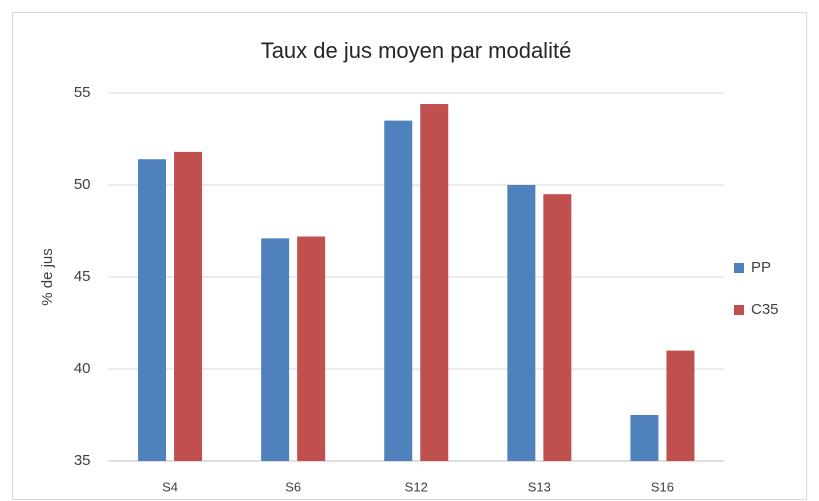 Image resolution: width=819 pixels, height=501 pixels. I want to click on x-tick-label: S6, so click(293, 486).